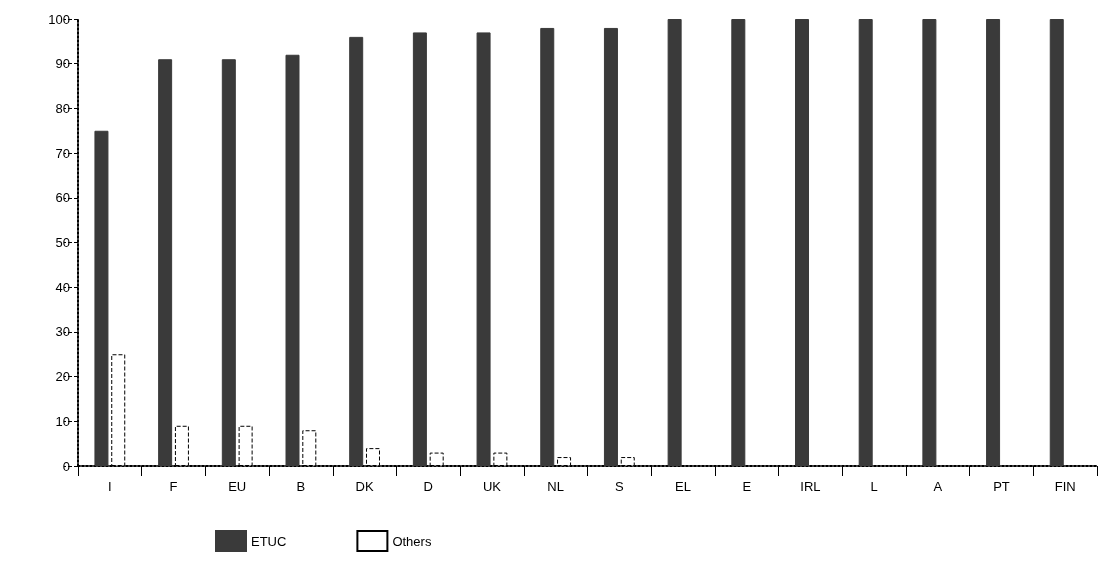 The image size is (1101, 561). Describe the element at coordinates (62, 198) in the screenshot. I see `y-tick-label: 60` at that location.